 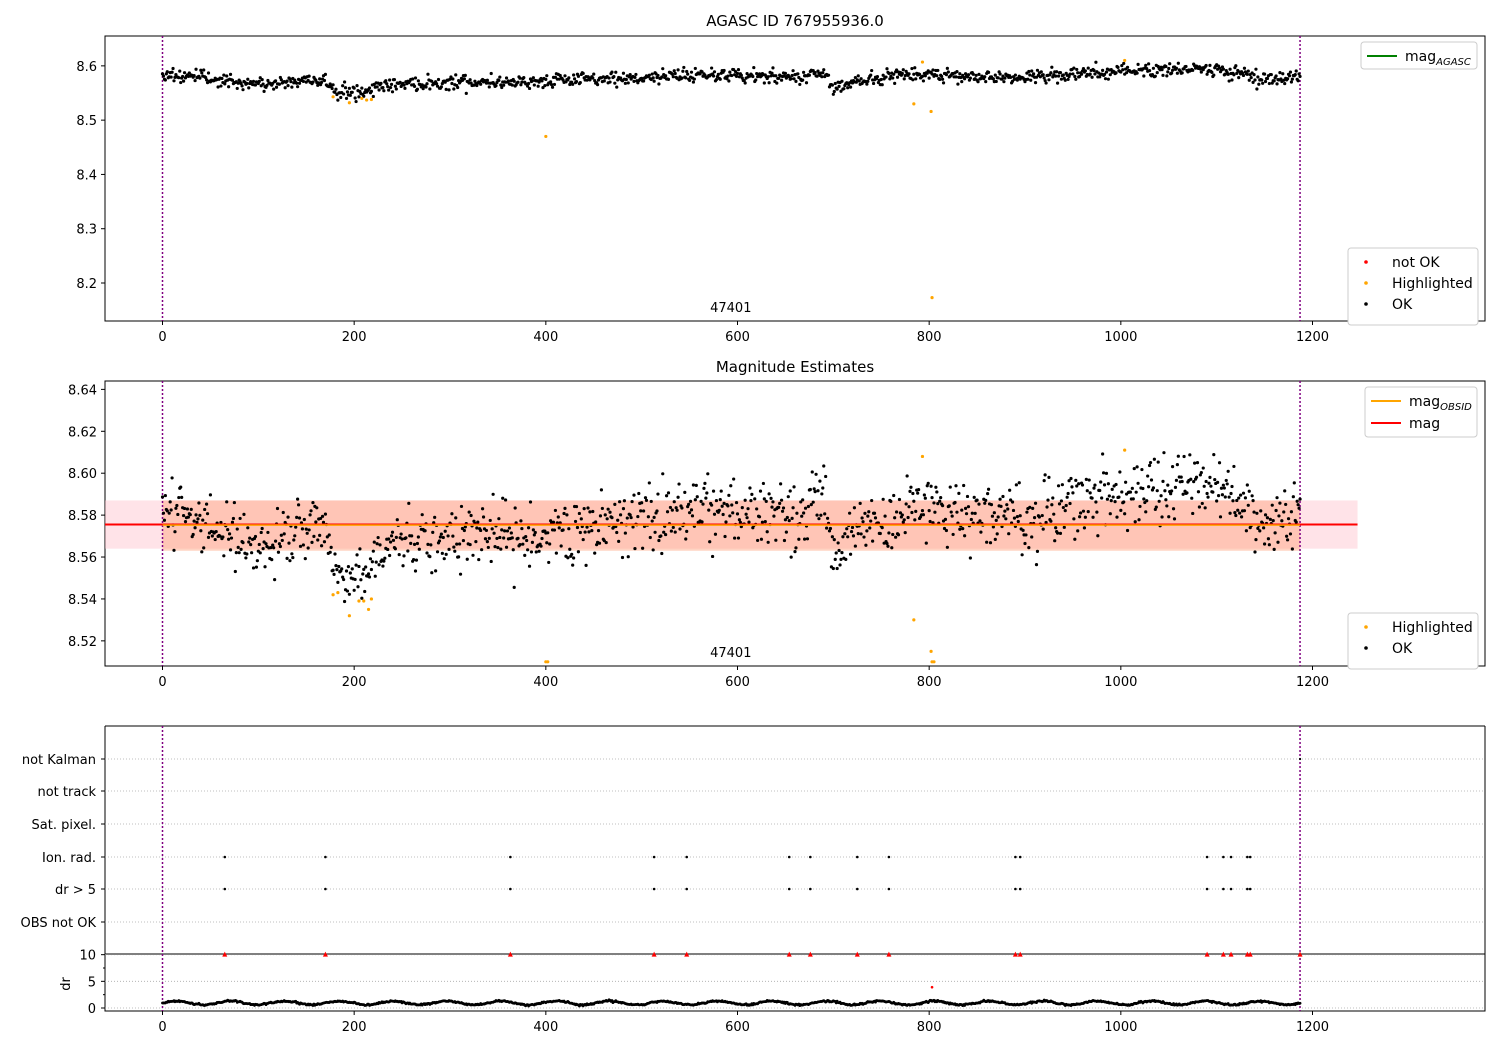 I want to click on y-tick-label: 8.56, so click(x=82, y=558).